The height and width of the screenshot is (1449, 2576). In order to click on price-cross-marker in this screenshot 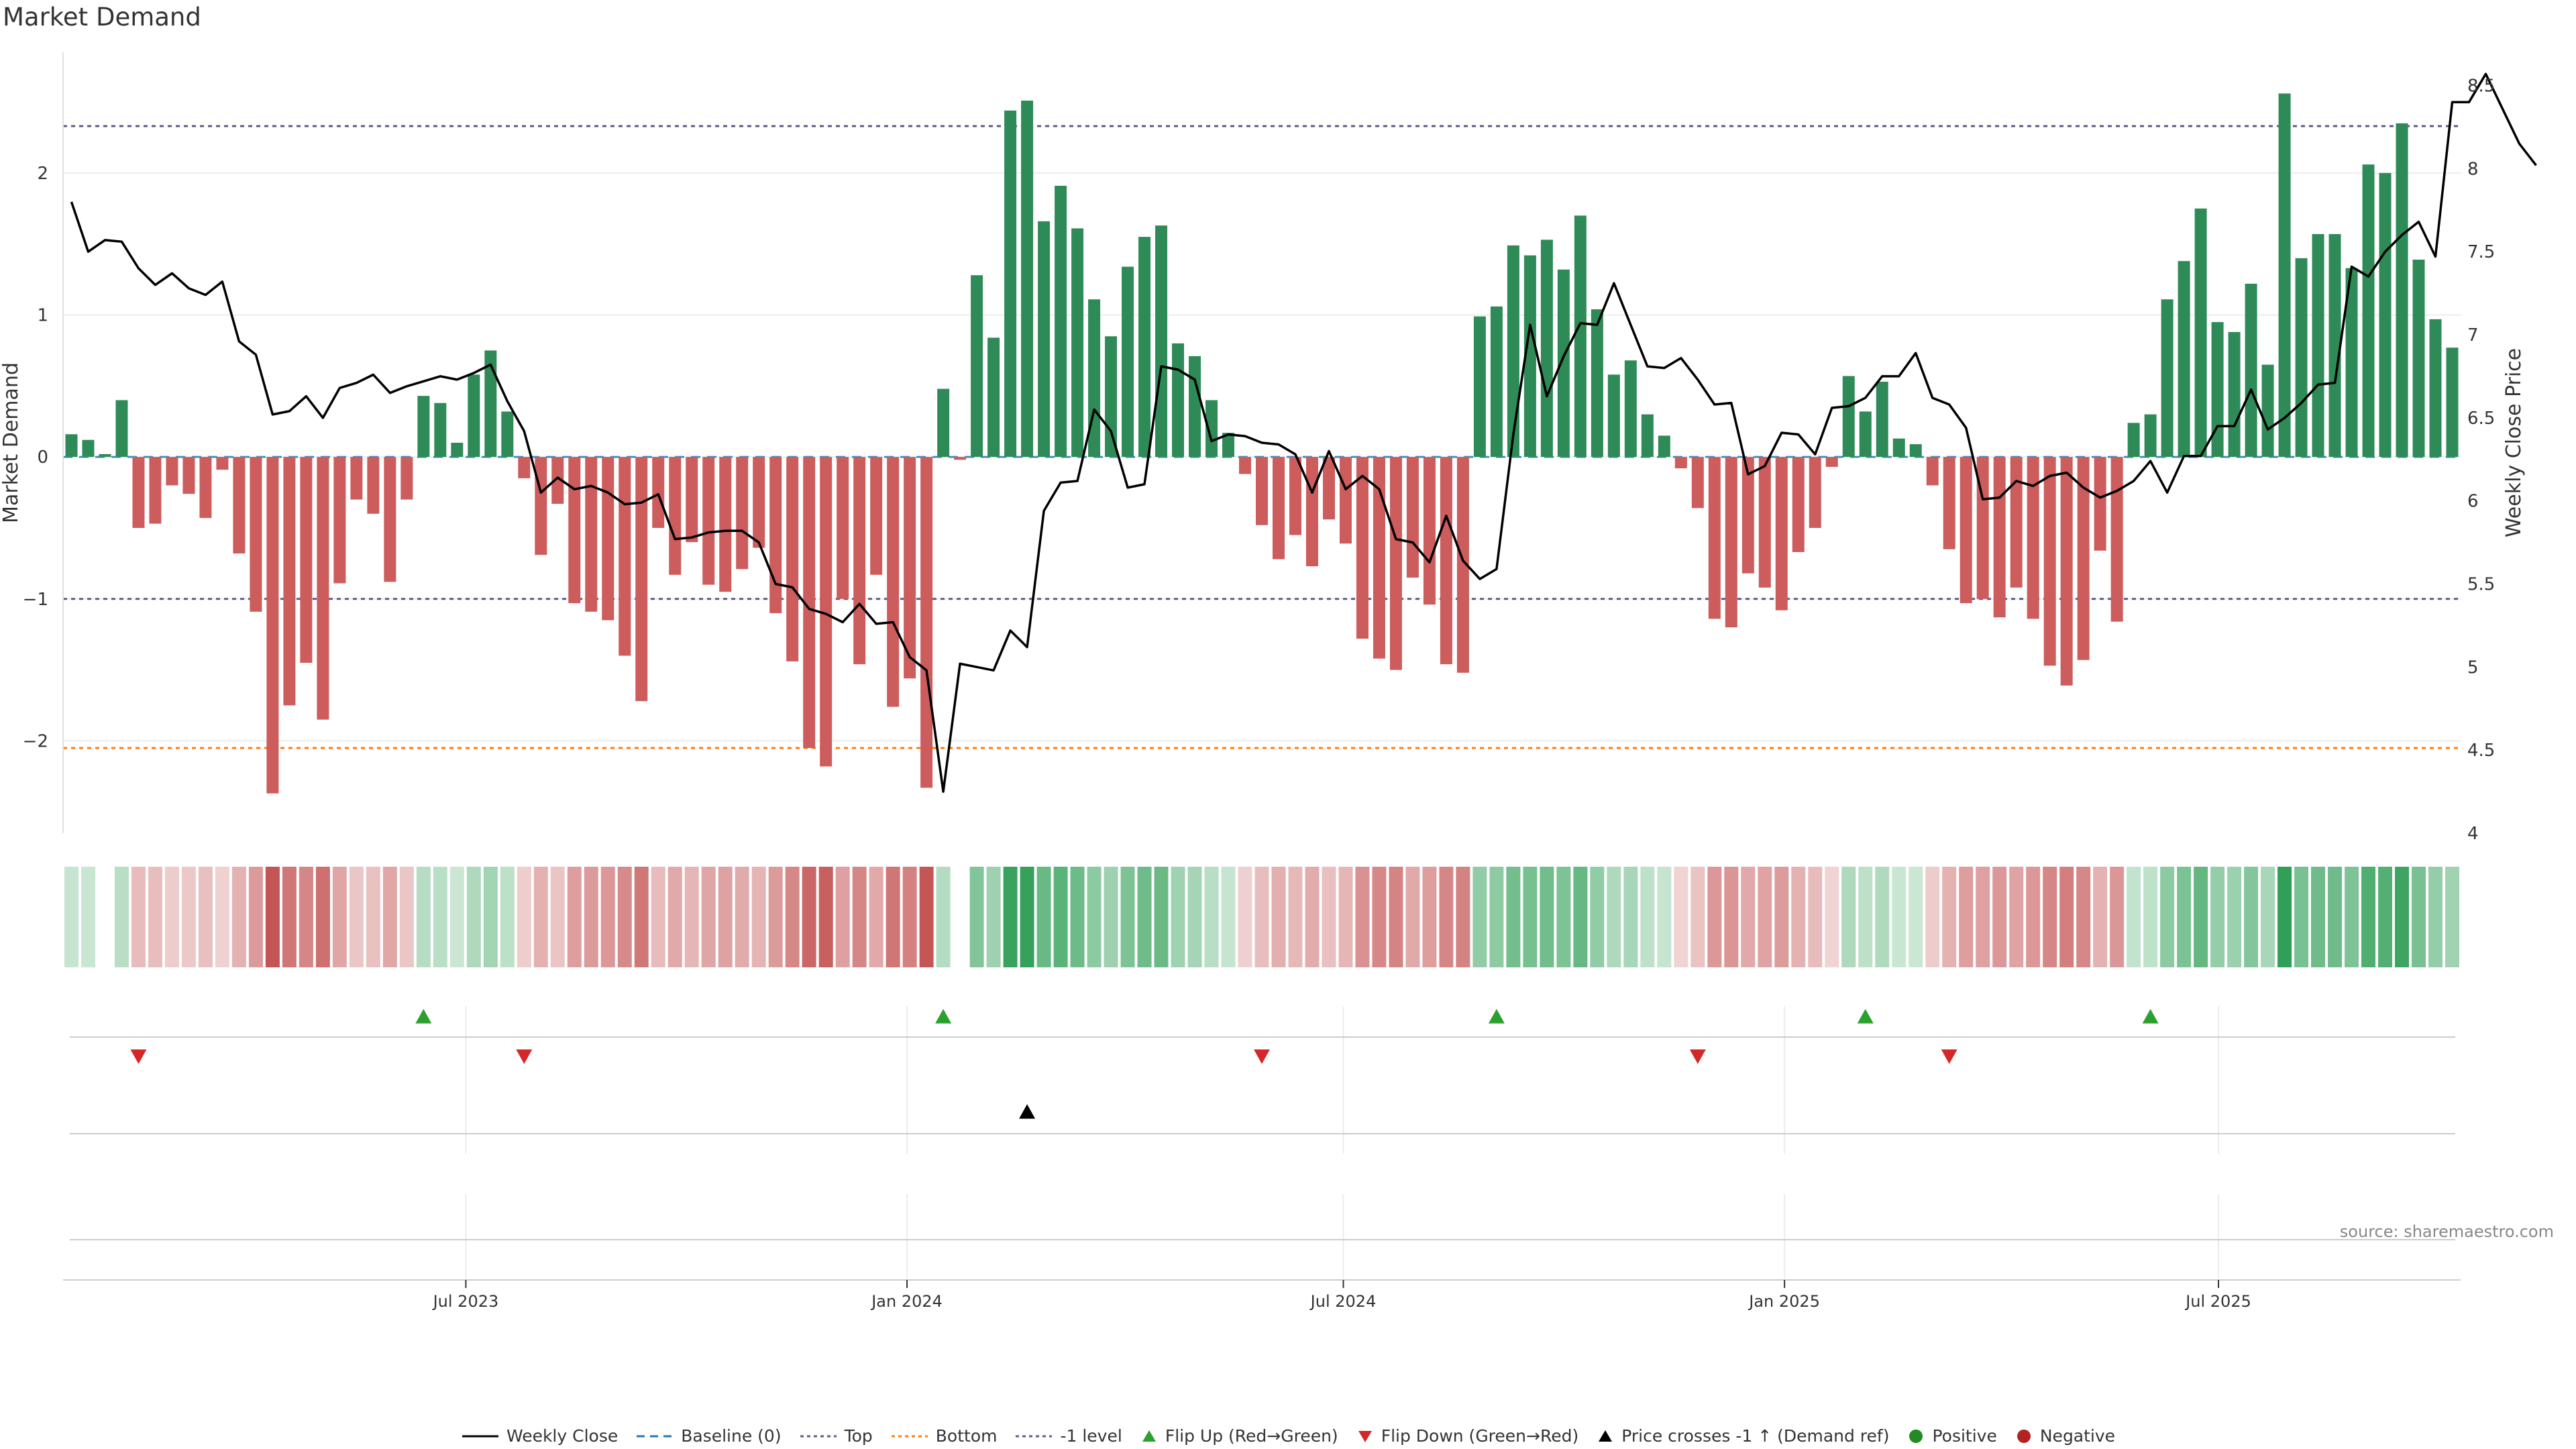, I will do `click(1027, 1111)`.